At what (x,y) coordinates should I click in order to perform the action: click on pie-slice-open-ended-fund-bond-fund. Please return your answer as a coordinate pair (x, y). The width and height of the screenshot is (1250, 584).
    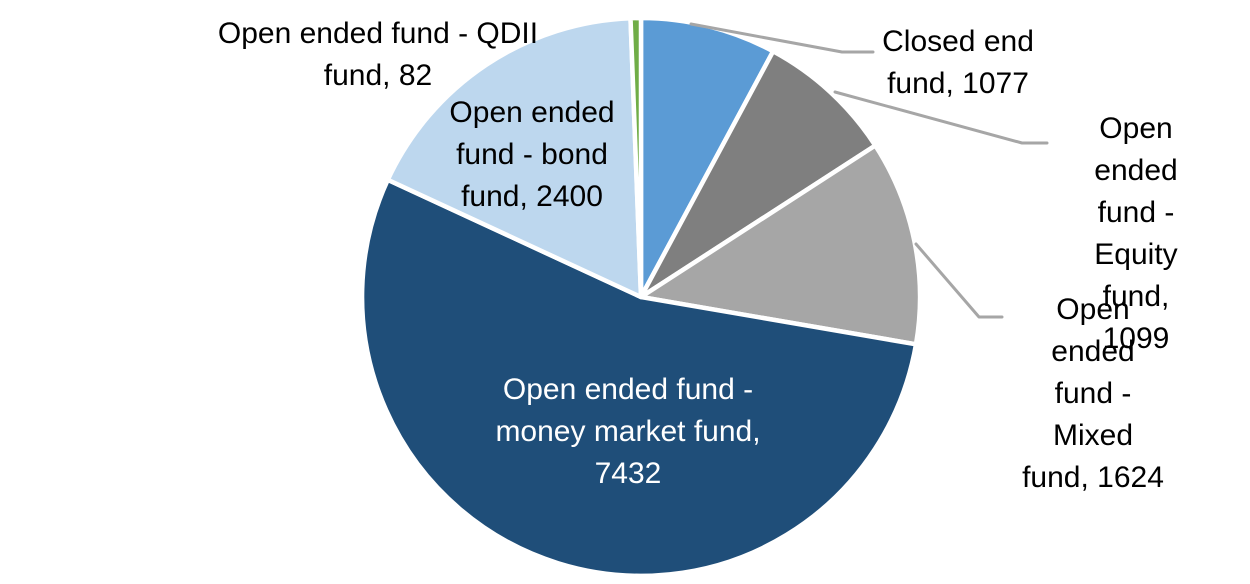
    Looking at the image, I should click on (514, 157).